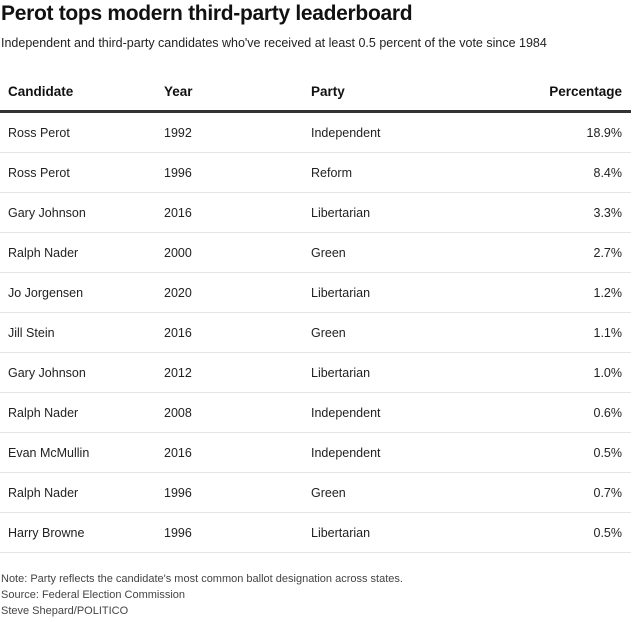 The width and height of the screenshot is (633, 622). I want to click on table-row: Harry Browne 1996 Libertarian 0.5%, so click(315, 532).